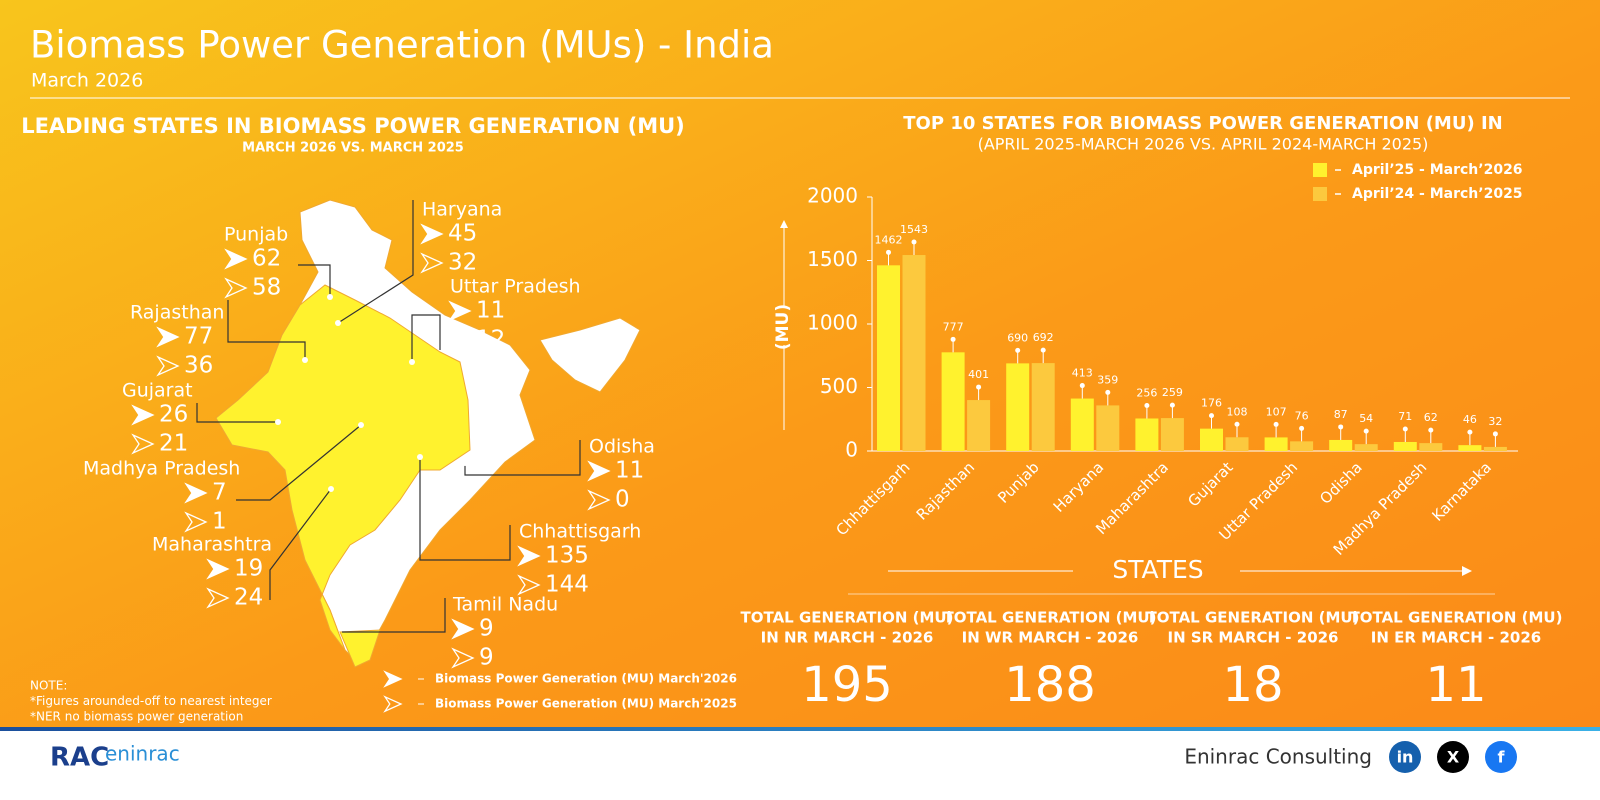 The image size is (1600, 800). What do you see at coordinates (198, 366) in the screenshot?
I see `state-previous: 36` at bounding box center [198, 366].